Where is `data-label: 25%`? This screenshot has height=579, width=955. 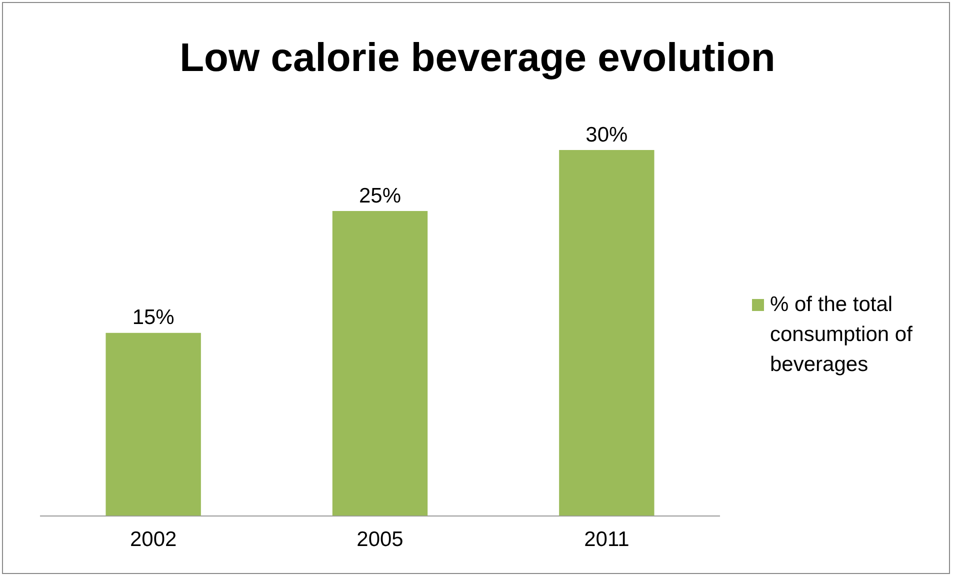 data-label: 25% is located at coordinates (380, 196).